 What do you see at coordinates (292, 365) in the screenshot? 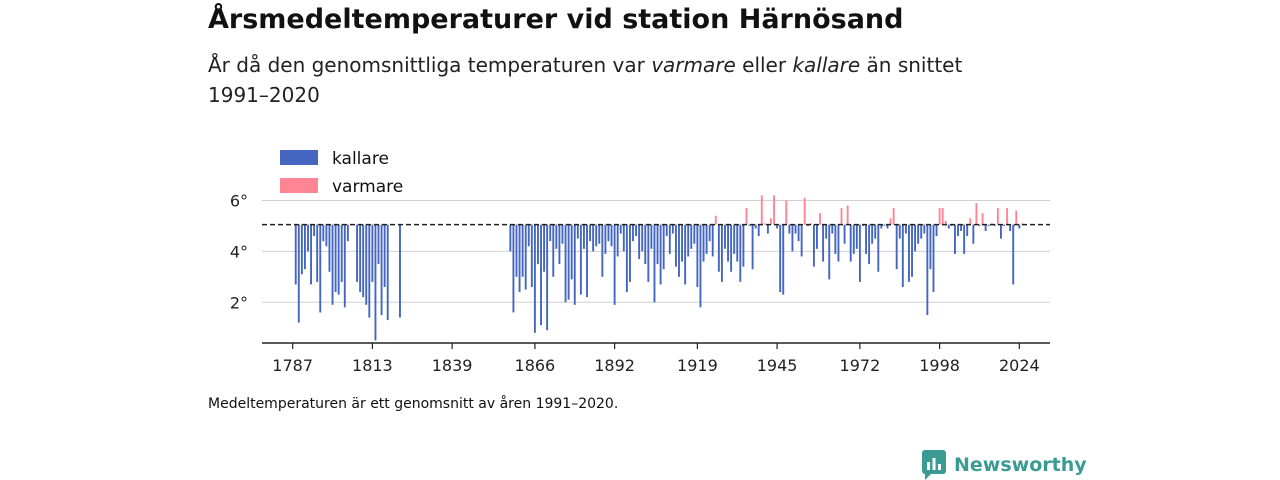
I see `x-tick-label: 1787` at bounding box center [292, 365].